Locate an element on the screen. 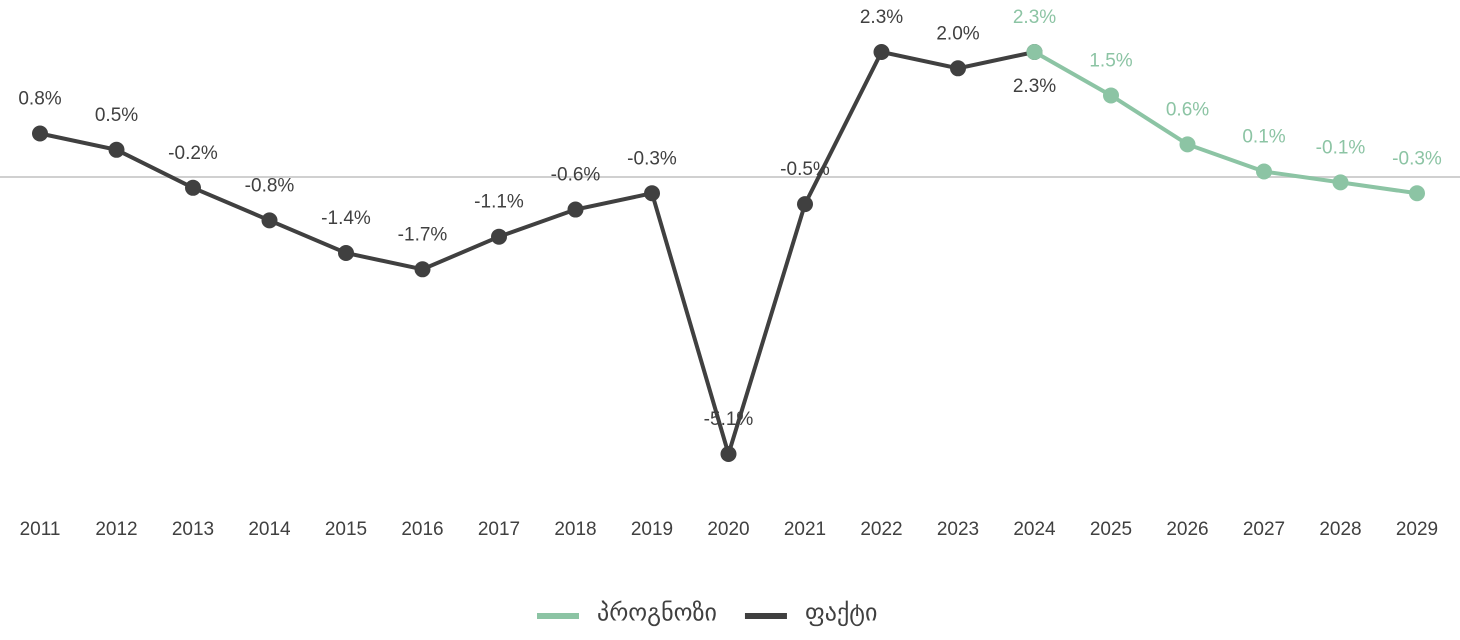  data-label: -0.2% is located at coordinates (193, 153).